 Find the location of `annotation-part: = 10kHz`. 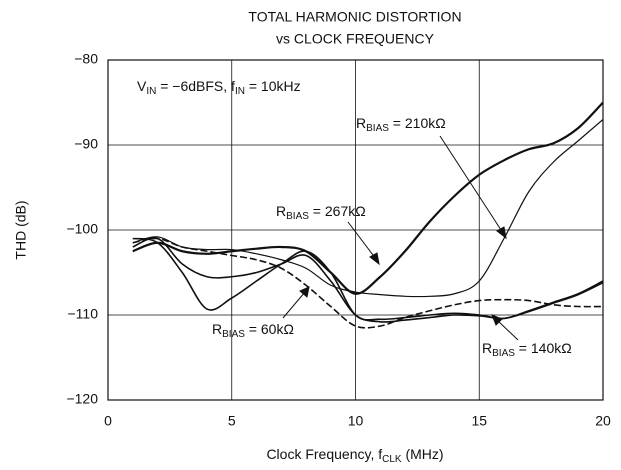

annotation-part: = 10kHz is located at coordinates (273, 86).